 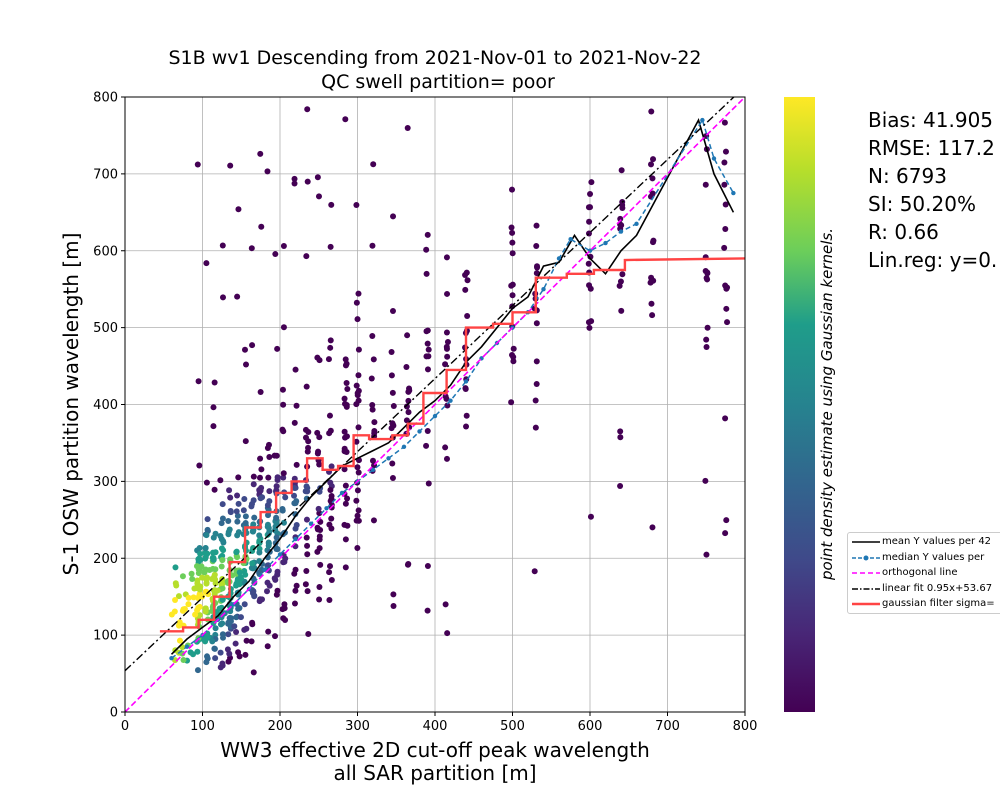 What do you see at coordinates (924, 543) in the screenshot?
I see `legend-item-mean: mean Y values per 42` at bounding box center [924, 543].